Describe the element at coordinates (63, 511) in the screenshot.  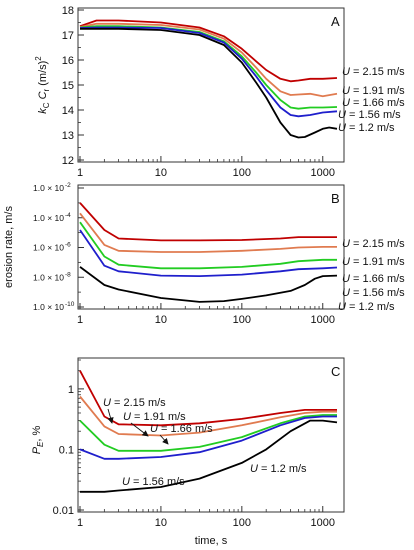
I see `y-tick-label: 0.01` at that location.